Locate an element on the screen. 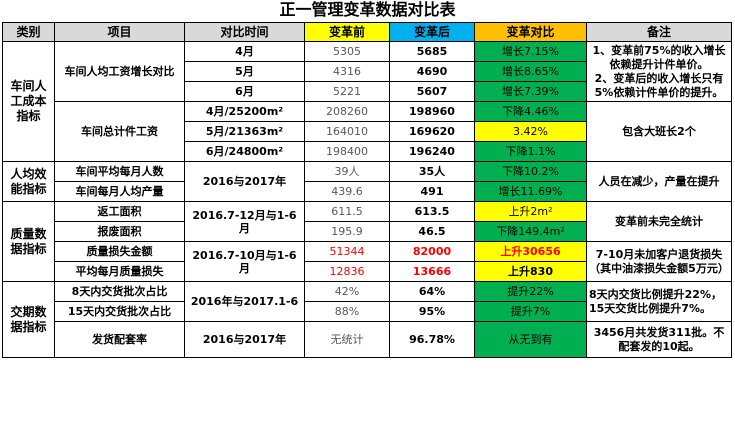 The width and height of the screenshot is (735, 431). header-item: 项目 is located at coordinates (119, 32).